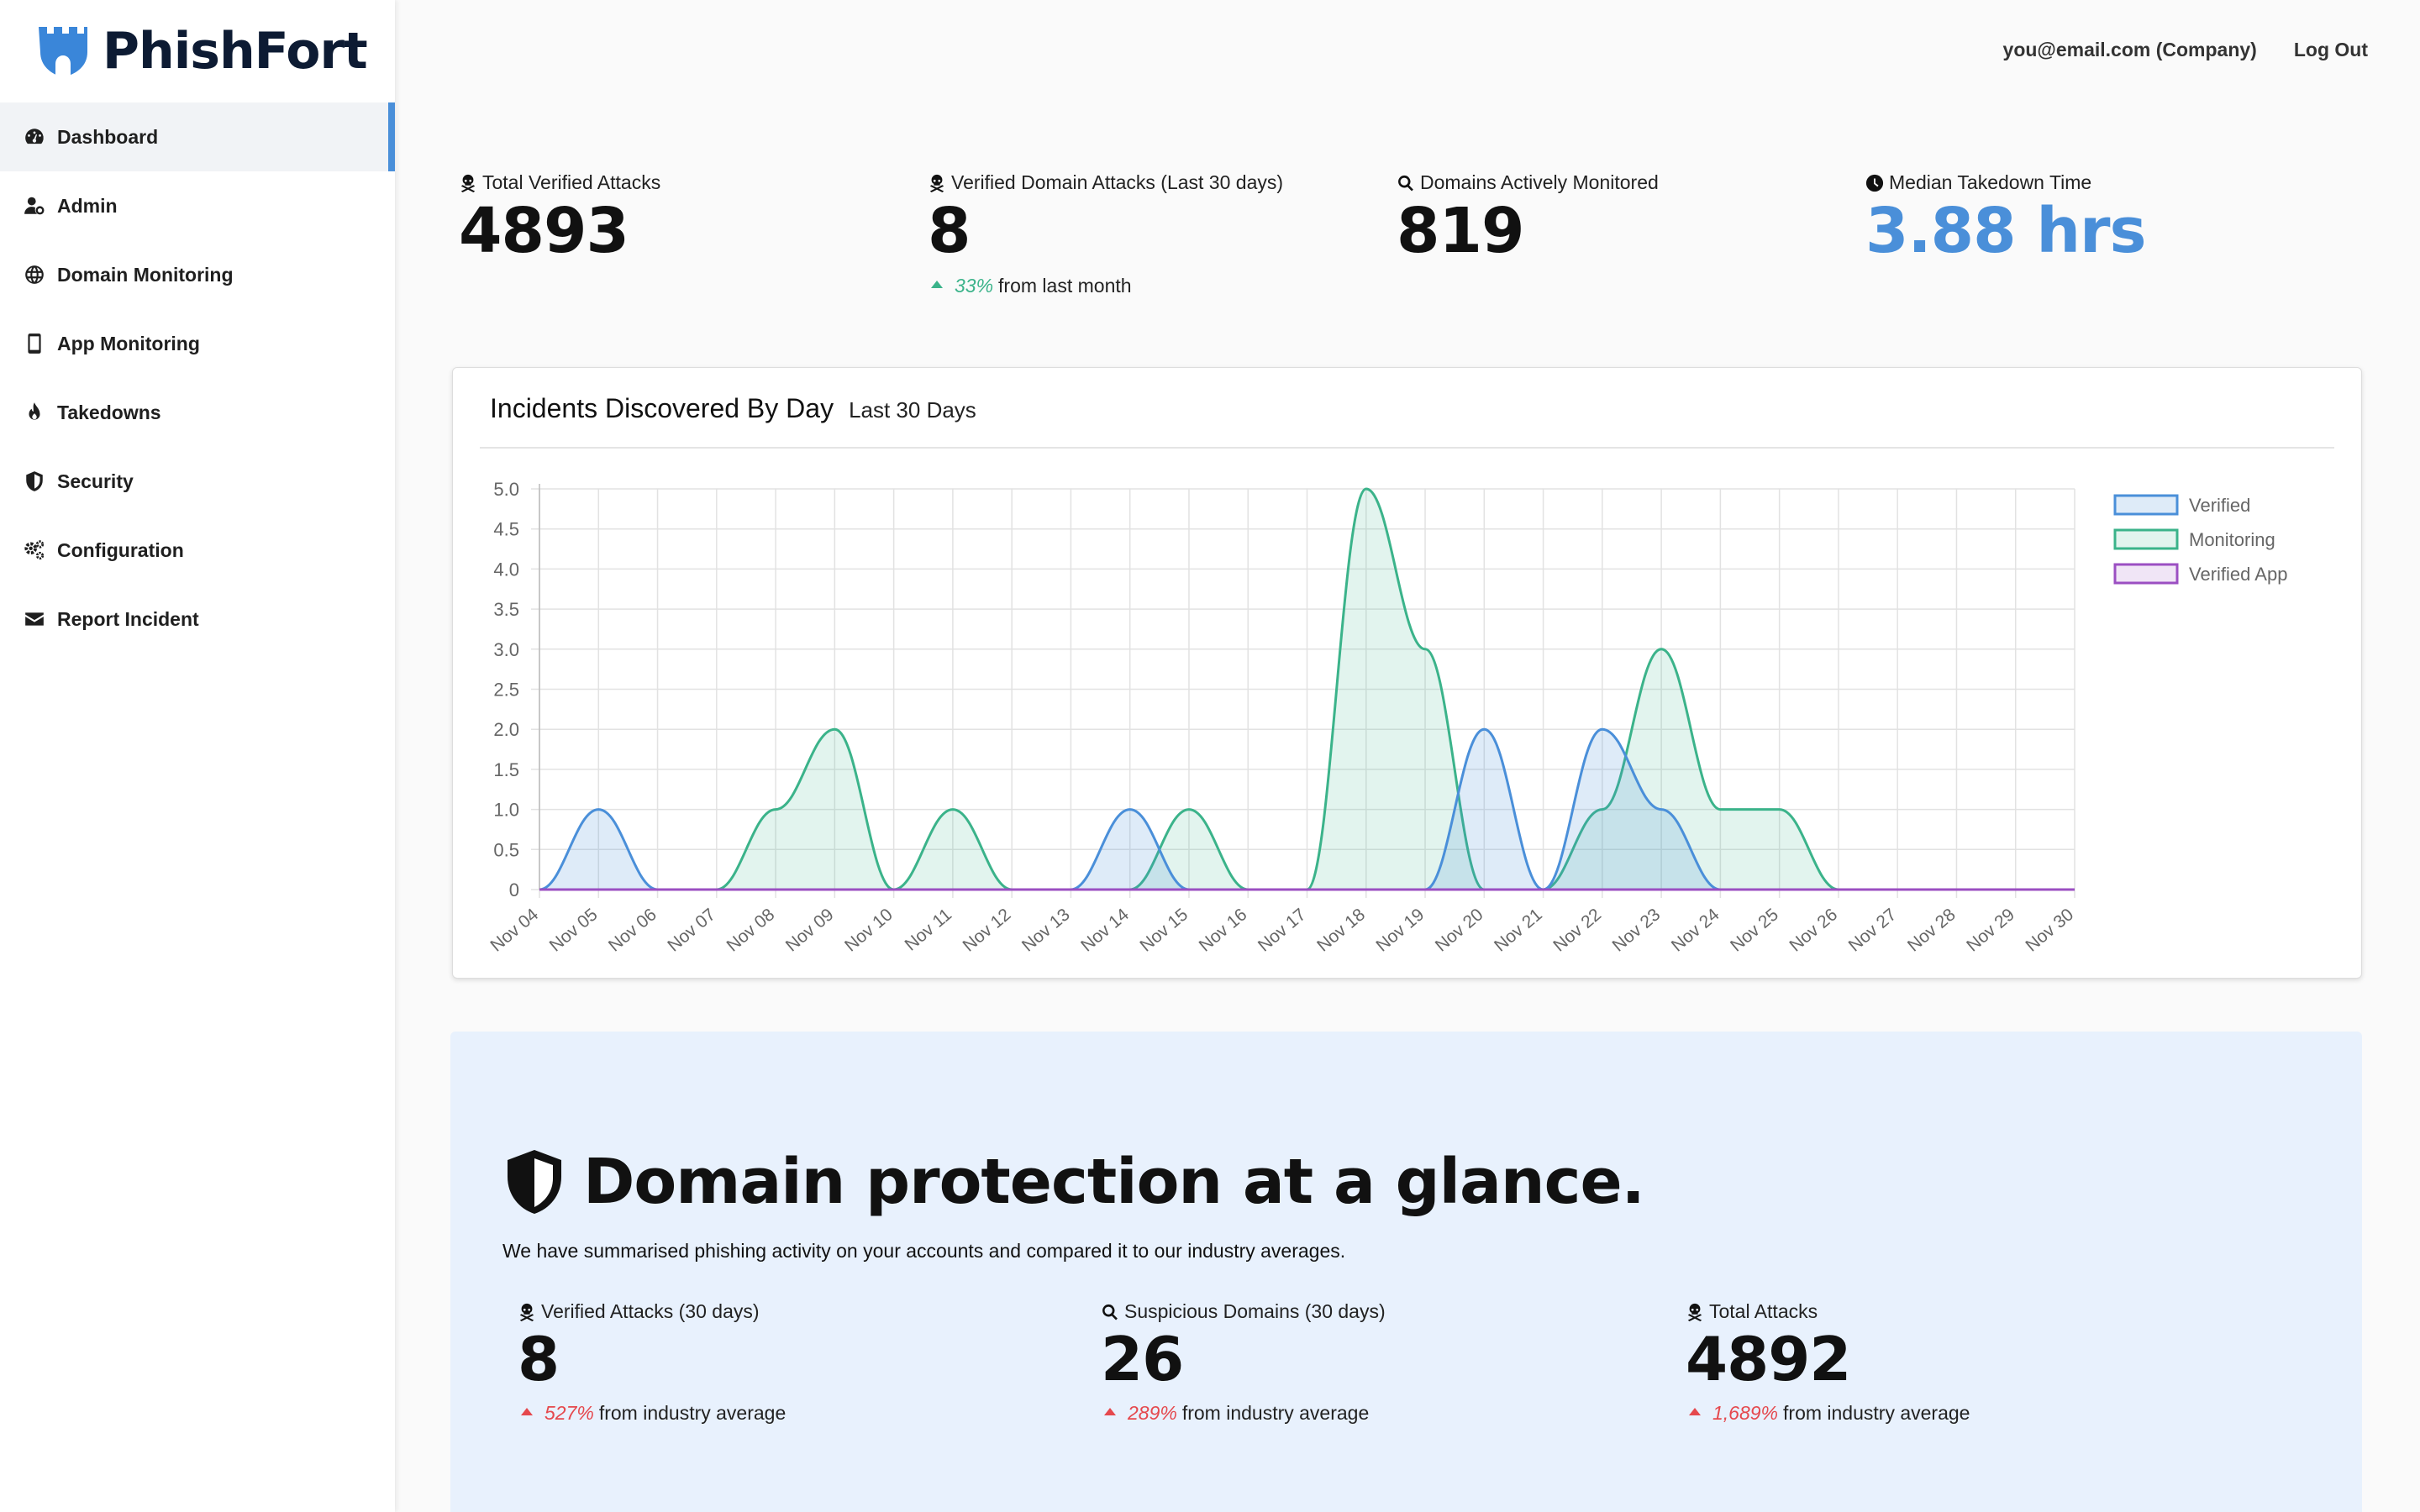  What do you see at coordinates (571, 182) in the screenshot?
I see `stat-label: Total Verified Attacks` at bounding box center [571, 182].